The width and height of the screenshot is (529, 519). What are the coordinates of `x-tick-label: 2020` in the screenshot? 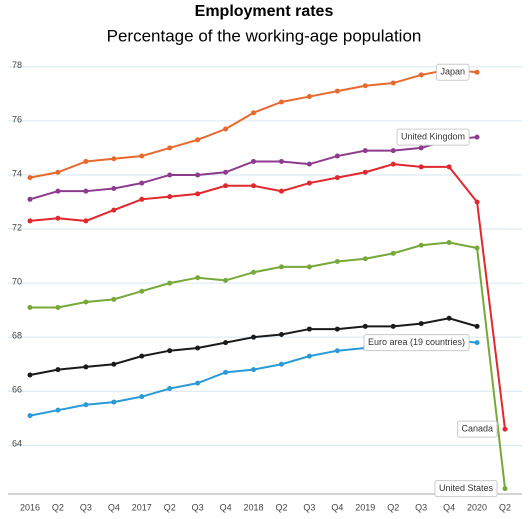 It's located at (477, 507).